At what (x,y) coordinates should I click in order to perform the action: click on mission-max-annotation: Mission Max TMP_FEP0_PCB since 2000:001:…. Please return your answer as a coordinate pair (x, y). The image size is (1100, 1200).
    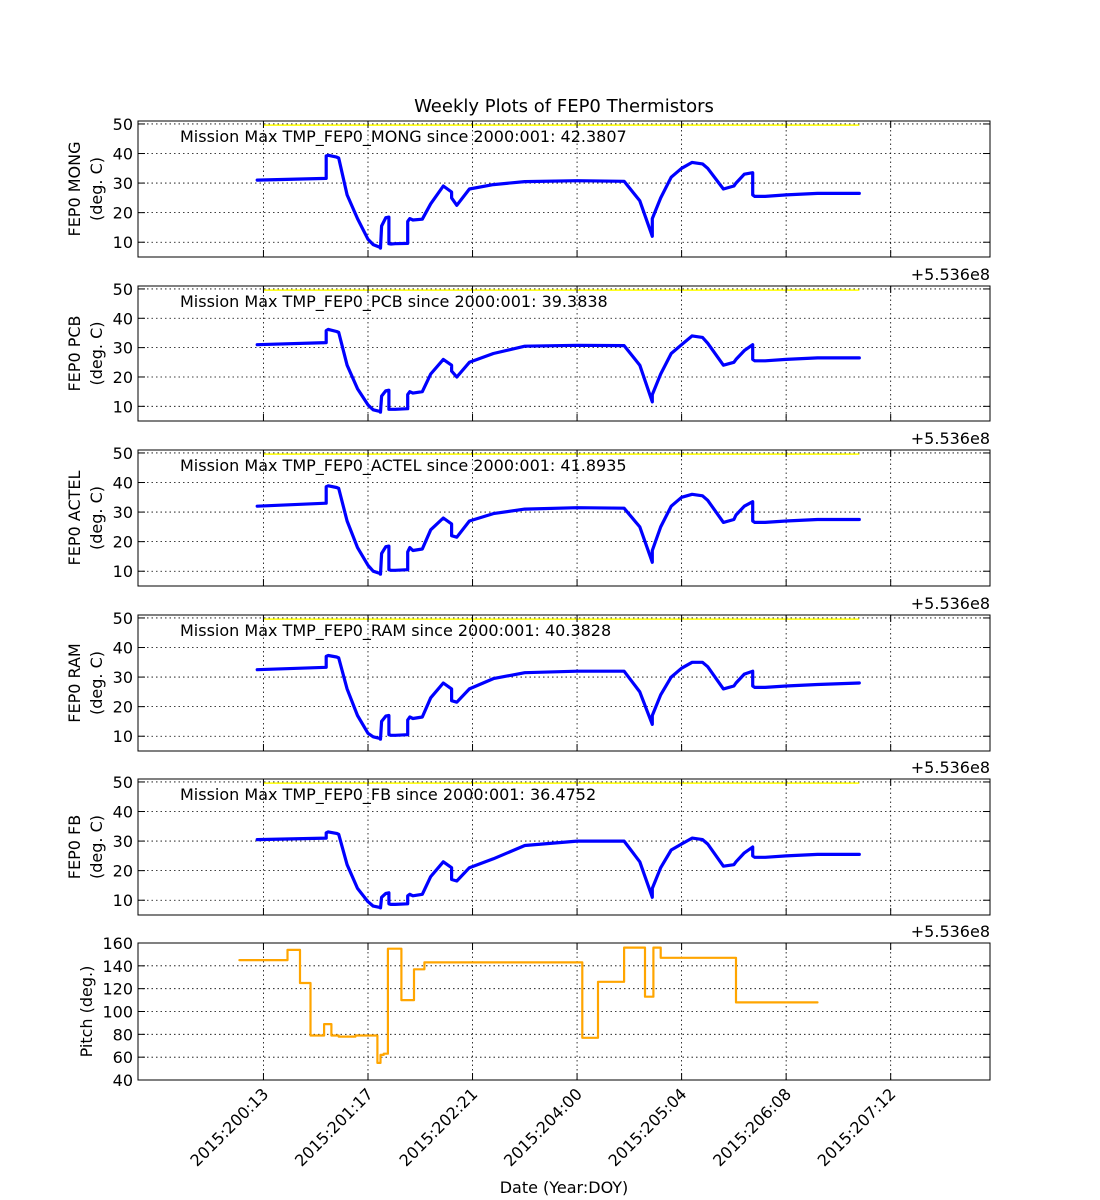
    Looking at the image, I should click on (394, 302).